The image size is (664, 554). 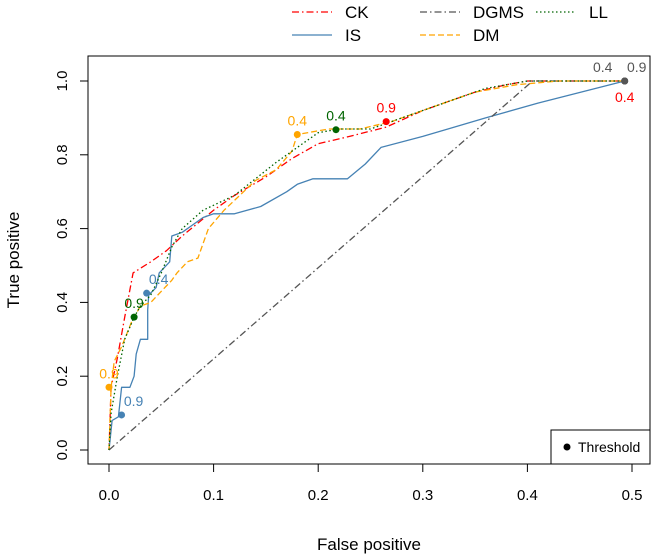 What do you see at coordinates (450, 24) in the screenshot?
I see `legend: CK IS DGMS DM LL` at bounding box center [450, 24].